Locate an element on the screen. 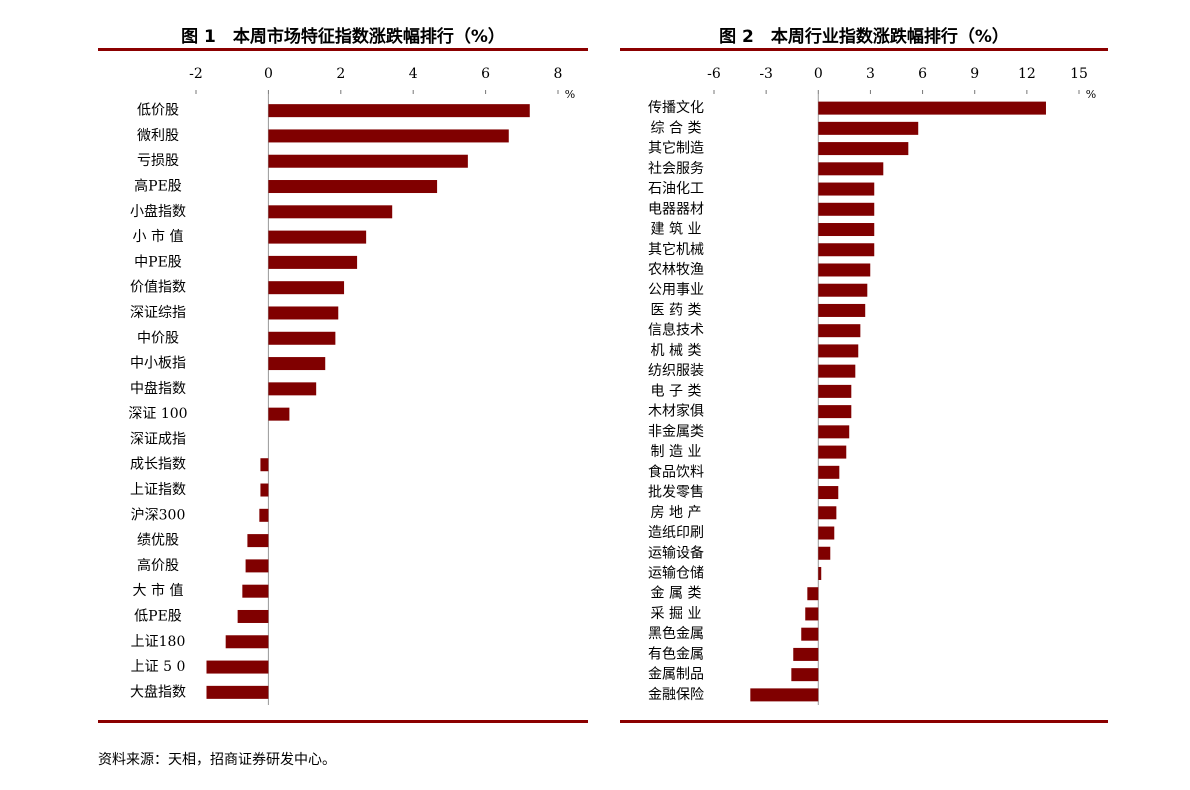 The image size is (1190, 790). category-label: 农林牧渔 is located at coordinates (676, 270).